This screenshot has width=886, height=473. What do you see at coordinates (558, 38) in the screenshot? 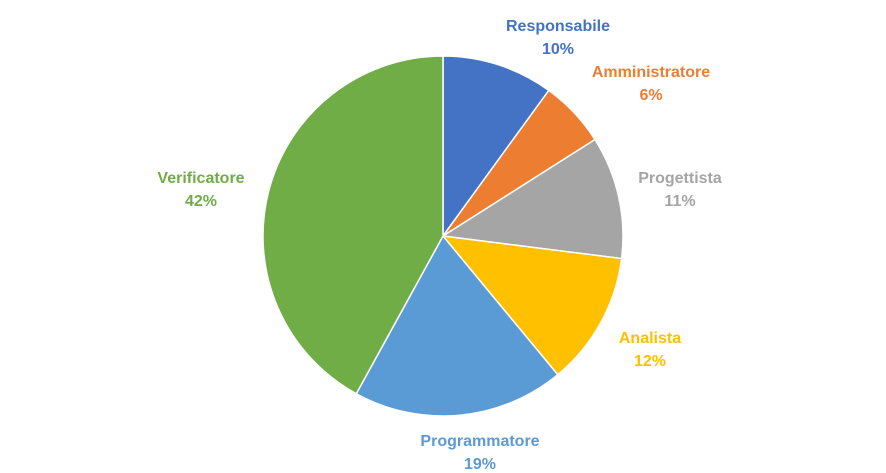
I see `data-label-responsabile: Responsabile 10%` at bounding box center [558, 38].